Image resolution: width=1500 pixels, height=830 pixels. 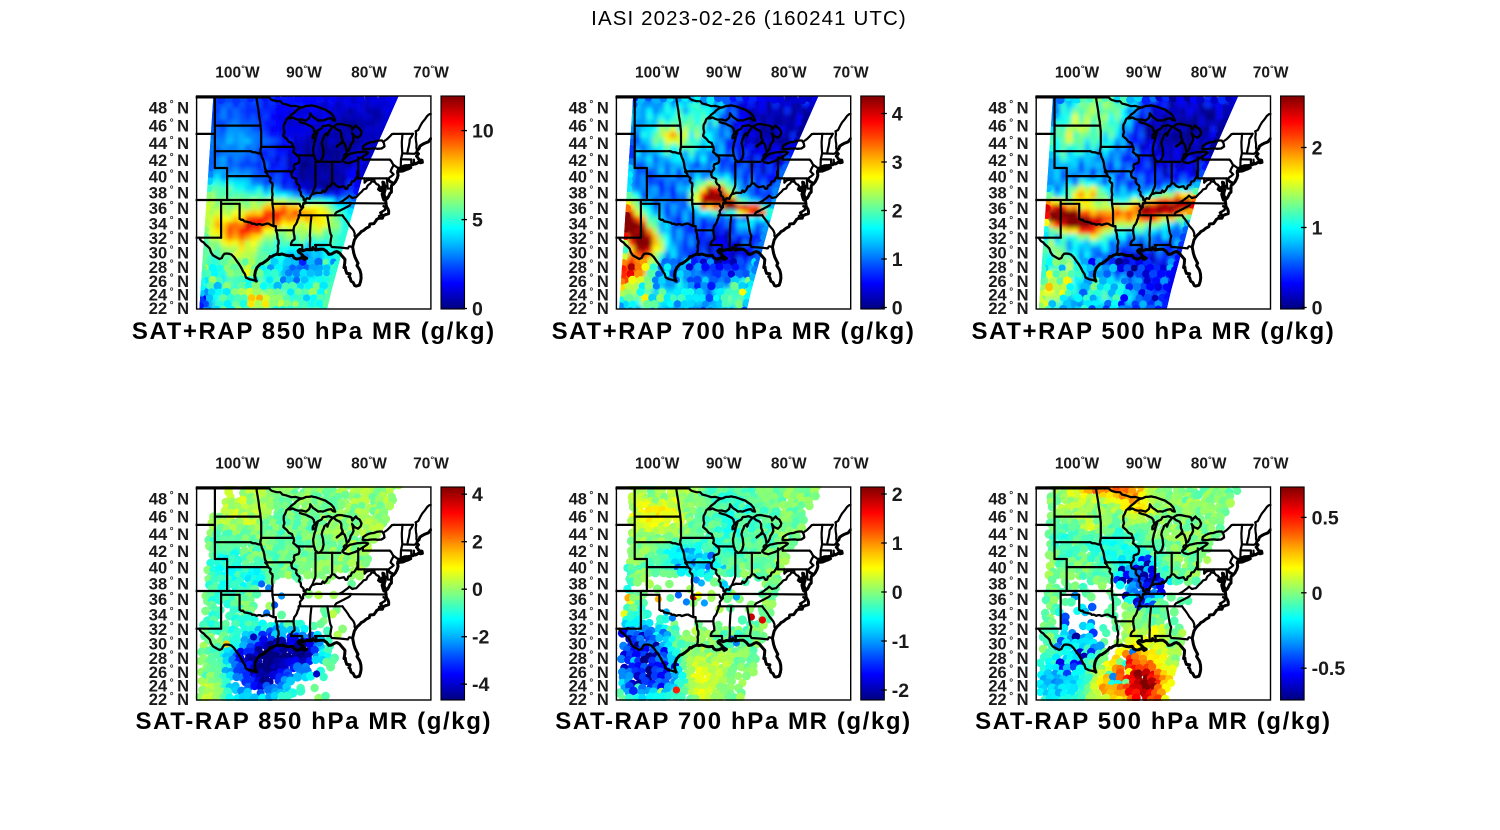 I want to click on svg-text: -1, so click(x=900, y=642).